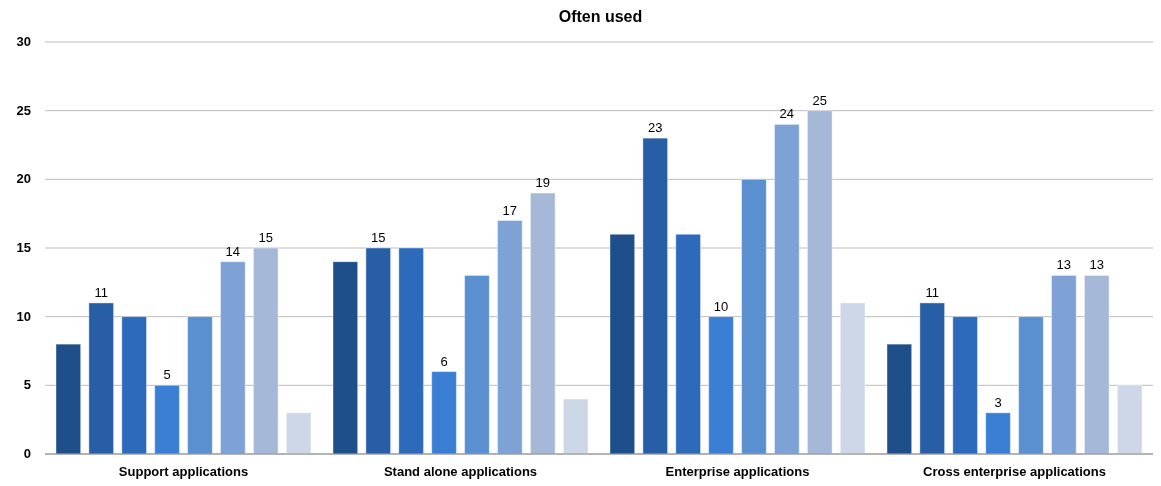 The height and width of the screenshot is (486, 1161). Describe the element at coordinates (460, 471) in the screenshot. I see `x-tick-label: Stand alone applications` at that location.